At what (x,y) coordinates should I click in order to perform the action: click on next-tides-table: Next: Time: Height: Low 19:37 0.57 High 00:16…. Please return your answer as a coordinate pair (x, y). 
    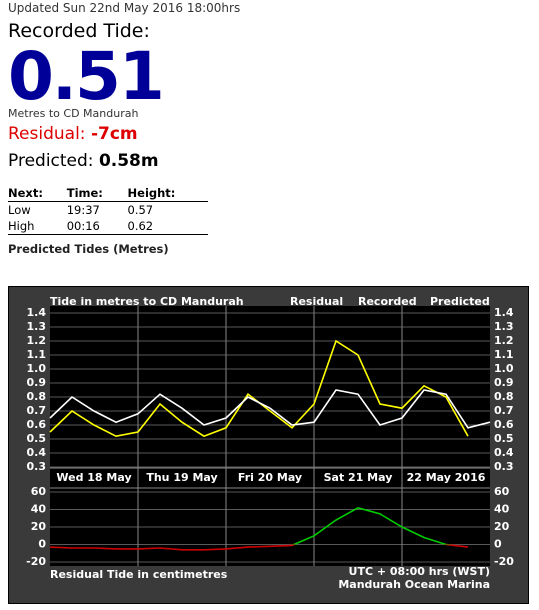
    Looking at the image, I should click on (108, 210).